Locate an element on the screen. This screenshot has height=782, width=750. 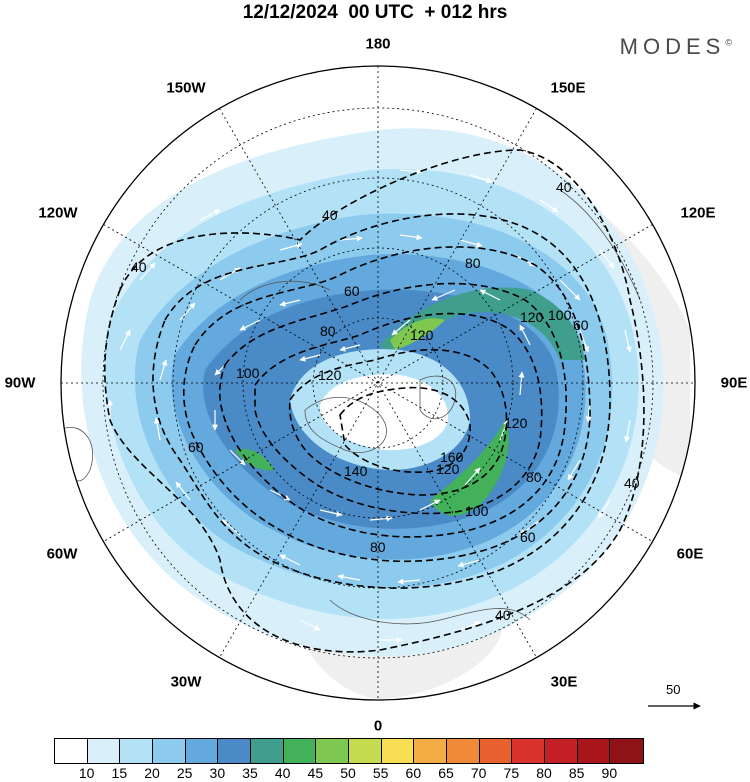
lon-label-0: 0 is located at coordinates (378, 726).